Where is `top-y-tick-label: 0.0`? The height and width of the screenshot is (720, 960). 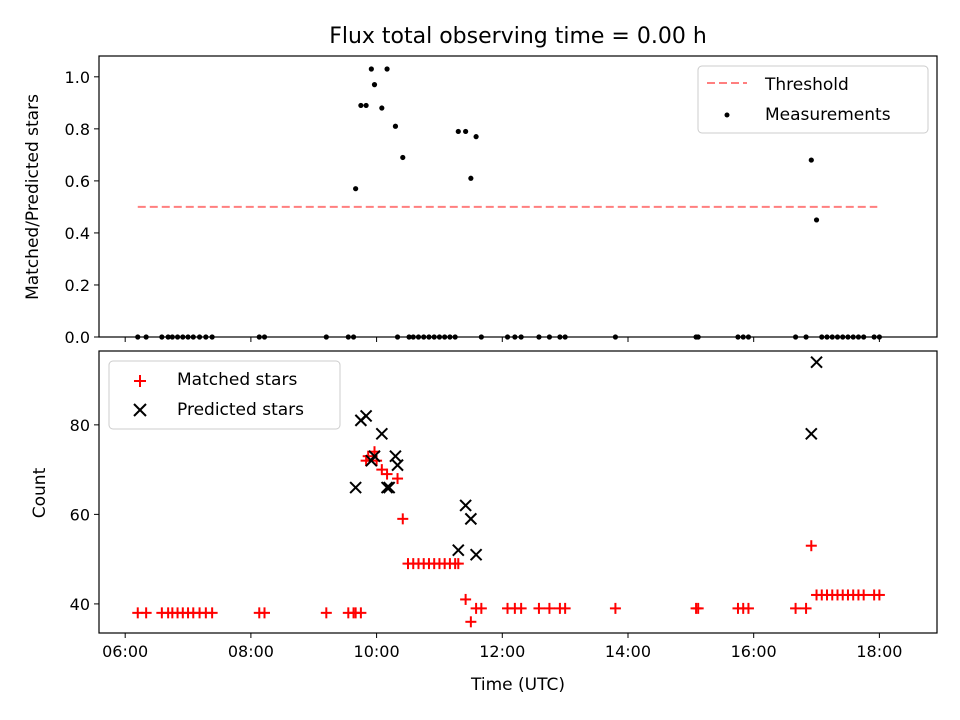 top-y-tick-label: 0.0 is located at coordinates (77, 337).